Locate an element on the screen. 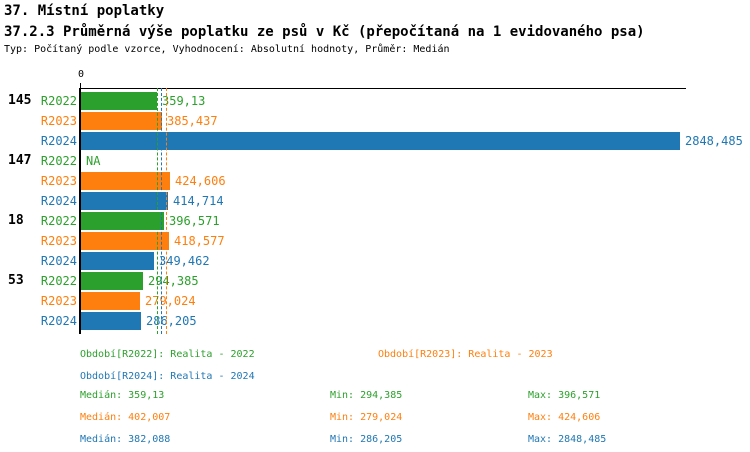 The height and width of the screenshot is (452, 750). bar-value-label: NA is located at coordinates (93, 161).